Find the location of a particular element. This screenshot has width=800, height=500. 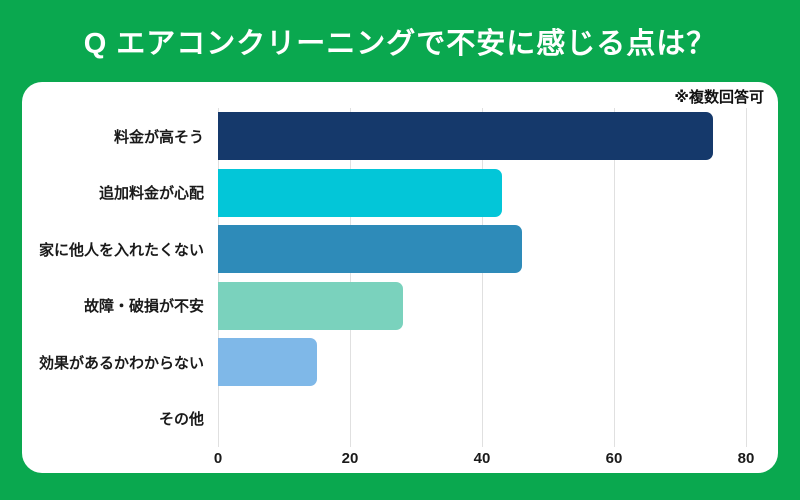

category-label: 効果があるかわからない is located at coordinates (121, 363).